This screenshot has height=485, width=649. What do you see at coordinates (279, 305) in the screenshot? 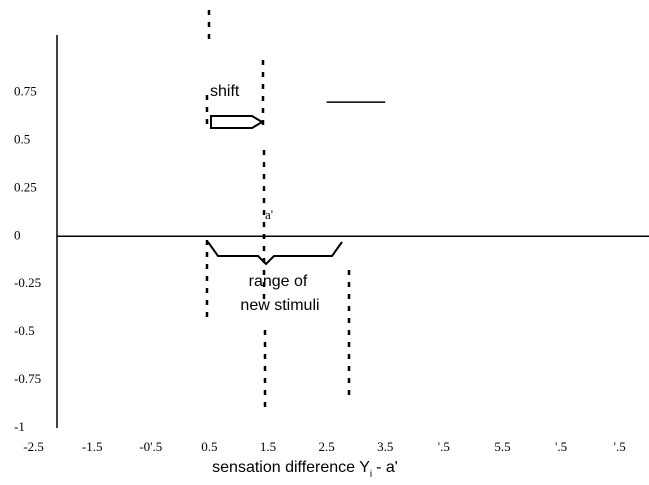
I see `annotation: new stimuli` at bounding box center [279, 305].